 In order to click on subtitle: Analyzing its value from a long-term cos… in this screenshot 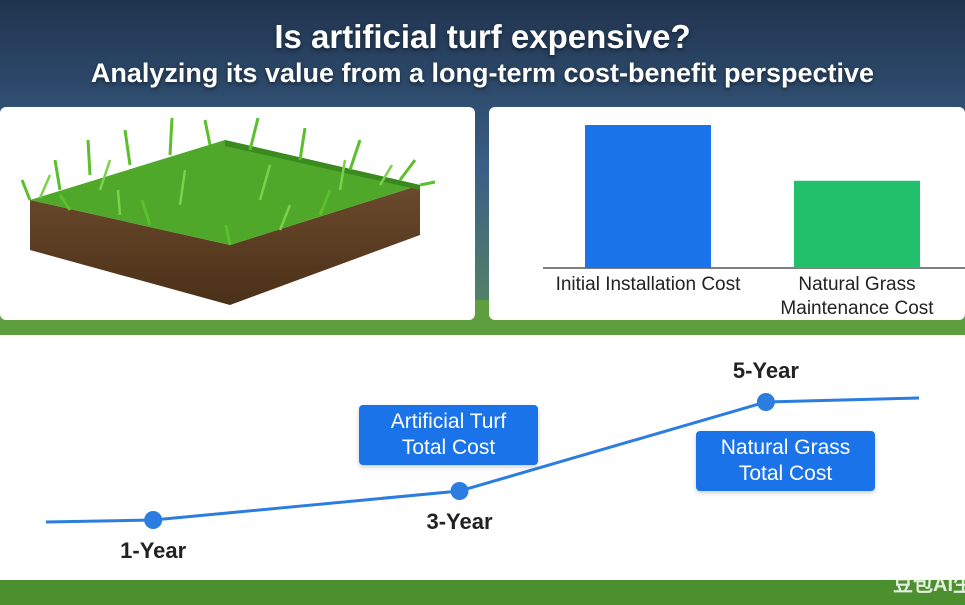, I will do `click(482, 73)`.